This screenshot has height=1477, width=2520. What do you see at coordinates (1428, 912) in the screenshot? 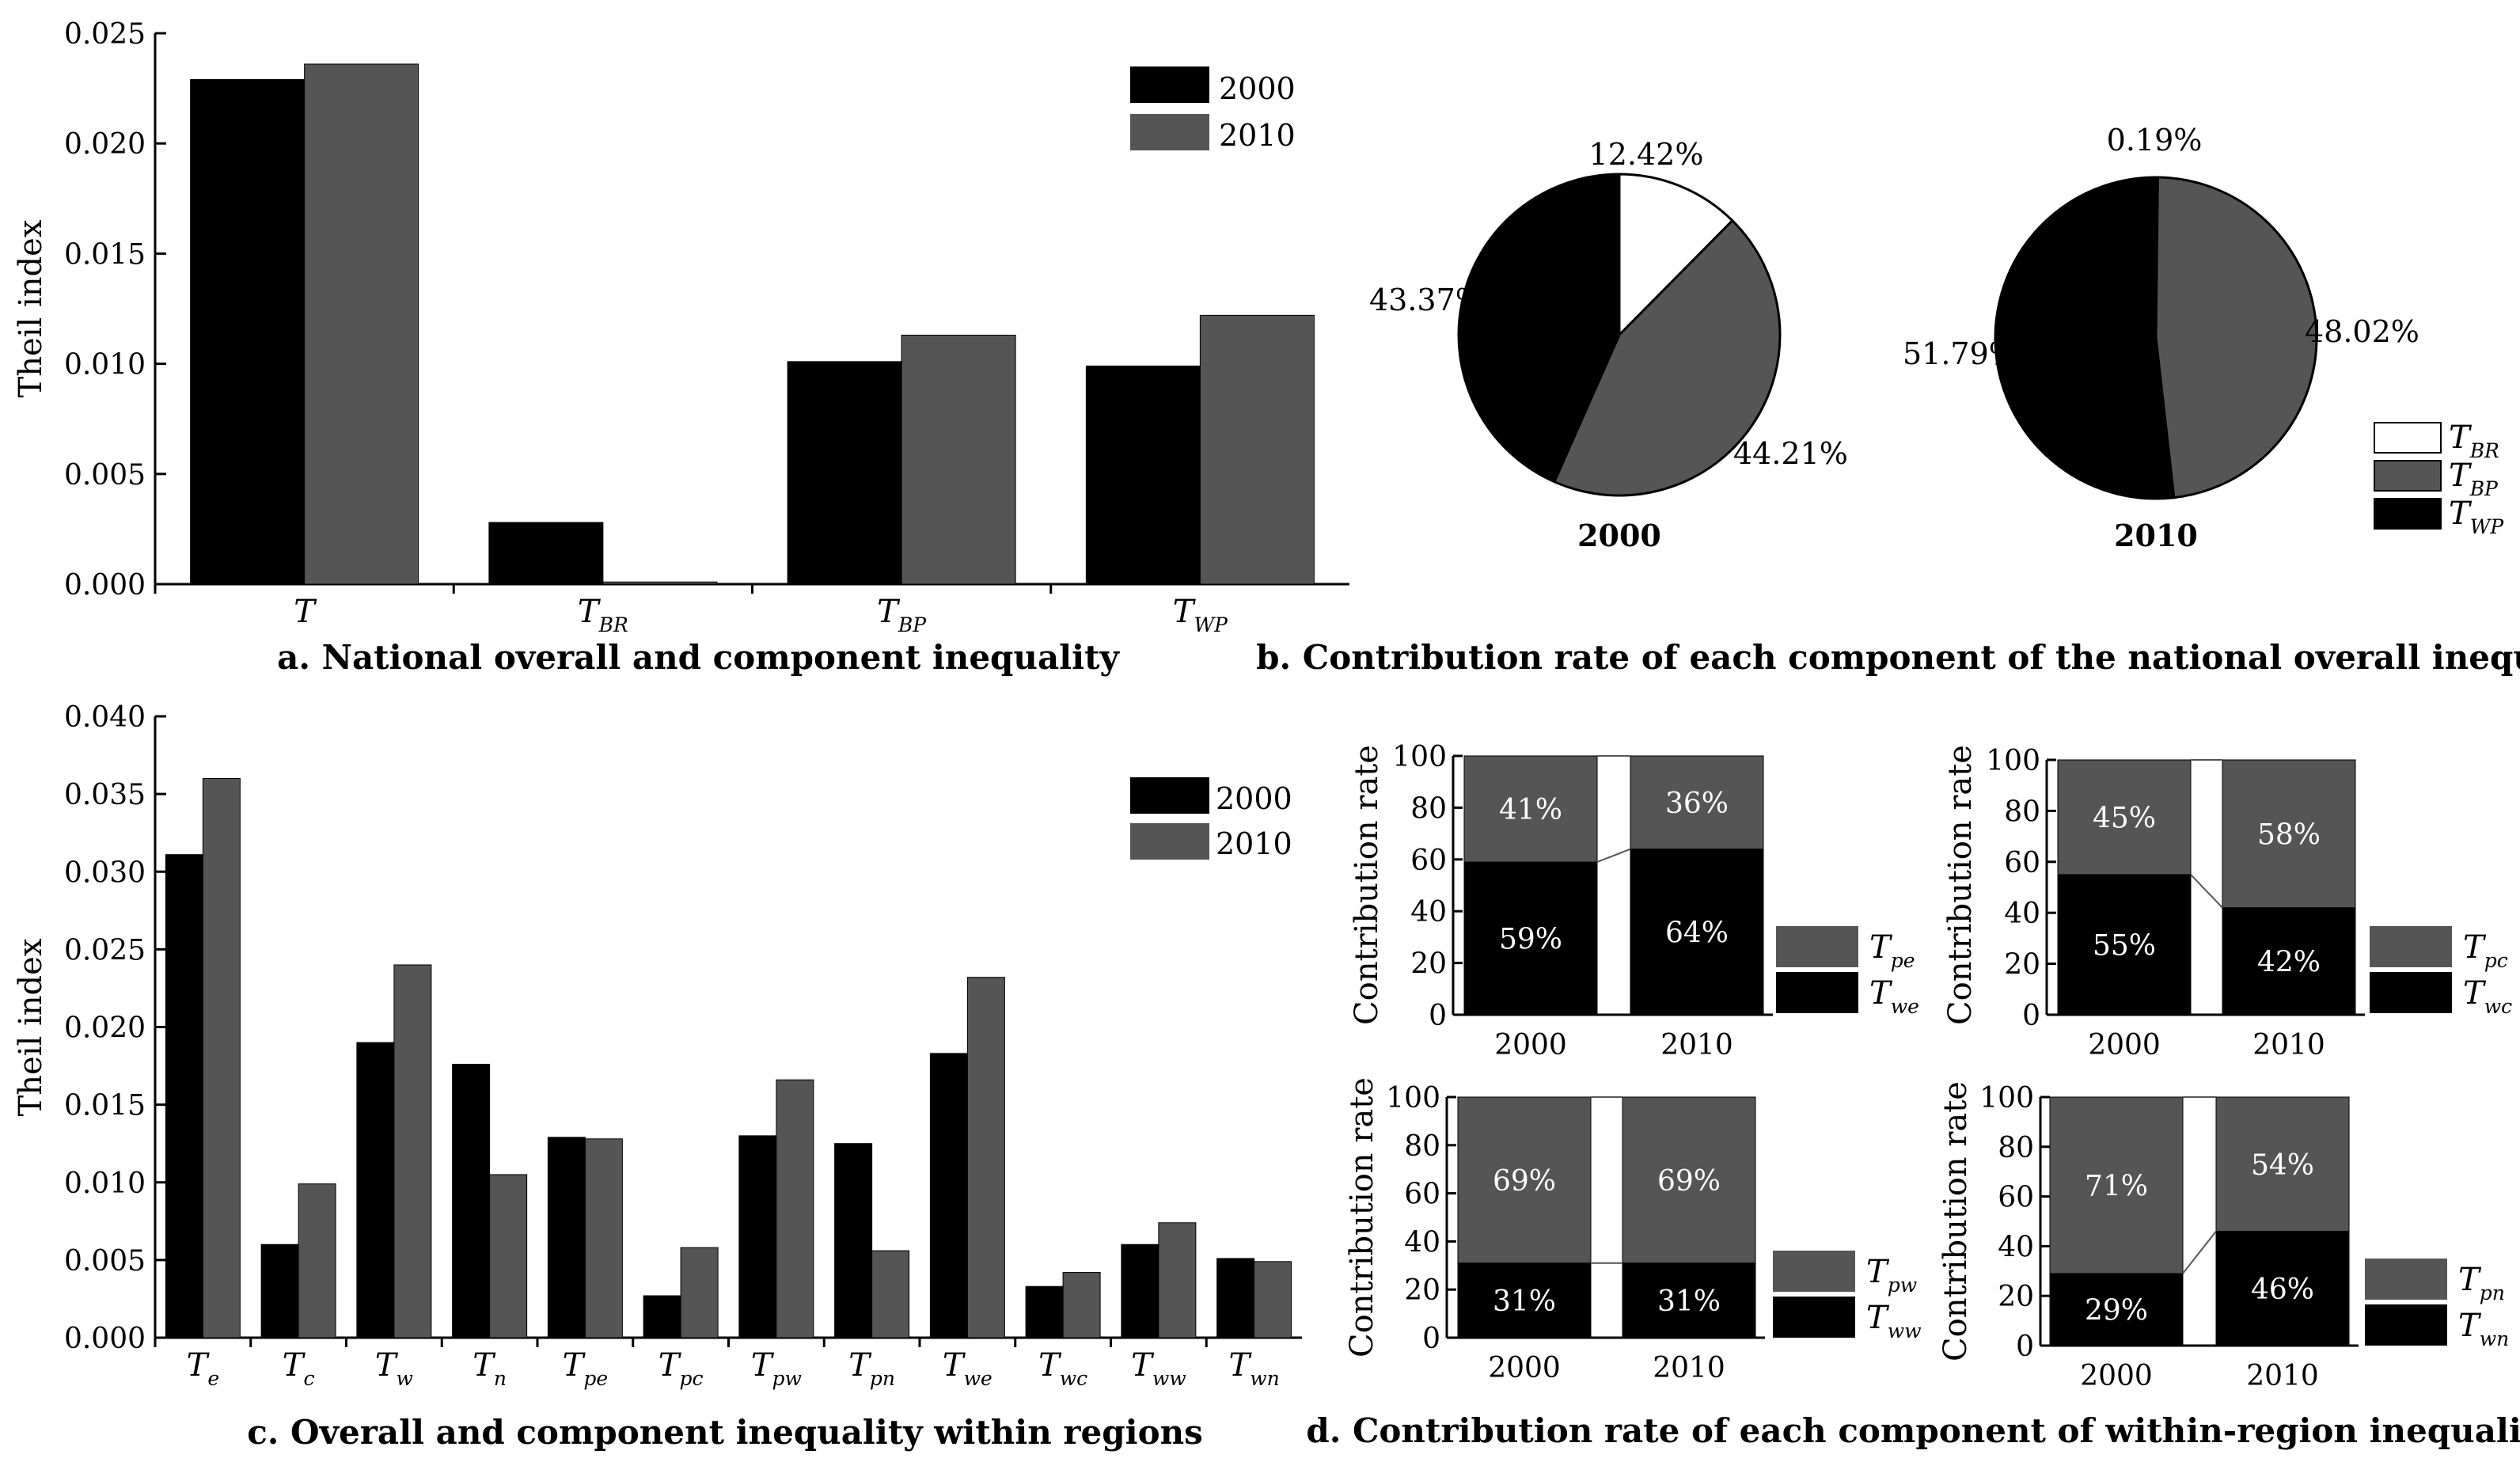
I see `y-tick-label-d0: 40` at bounding box center [1428, 912].